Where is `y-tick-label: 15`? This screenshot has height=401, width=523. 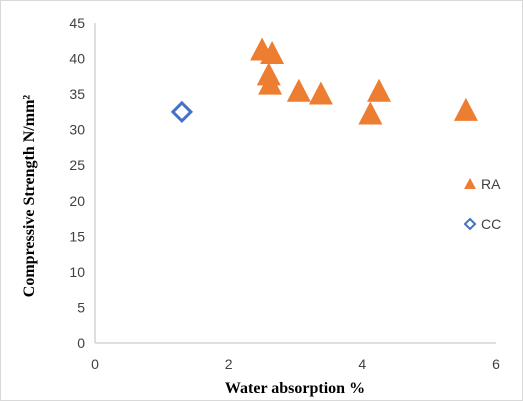
y-tick-label: 15 is located at coordinates (77, 236).